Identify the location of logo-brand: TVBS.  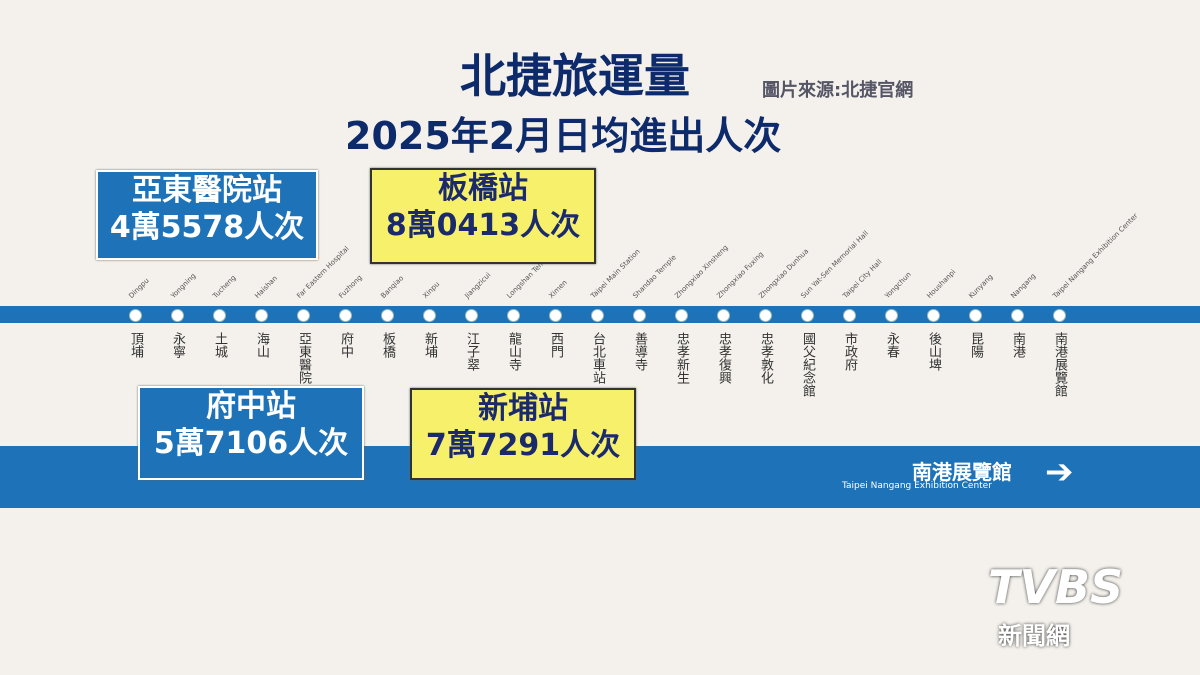
(1056, 587).